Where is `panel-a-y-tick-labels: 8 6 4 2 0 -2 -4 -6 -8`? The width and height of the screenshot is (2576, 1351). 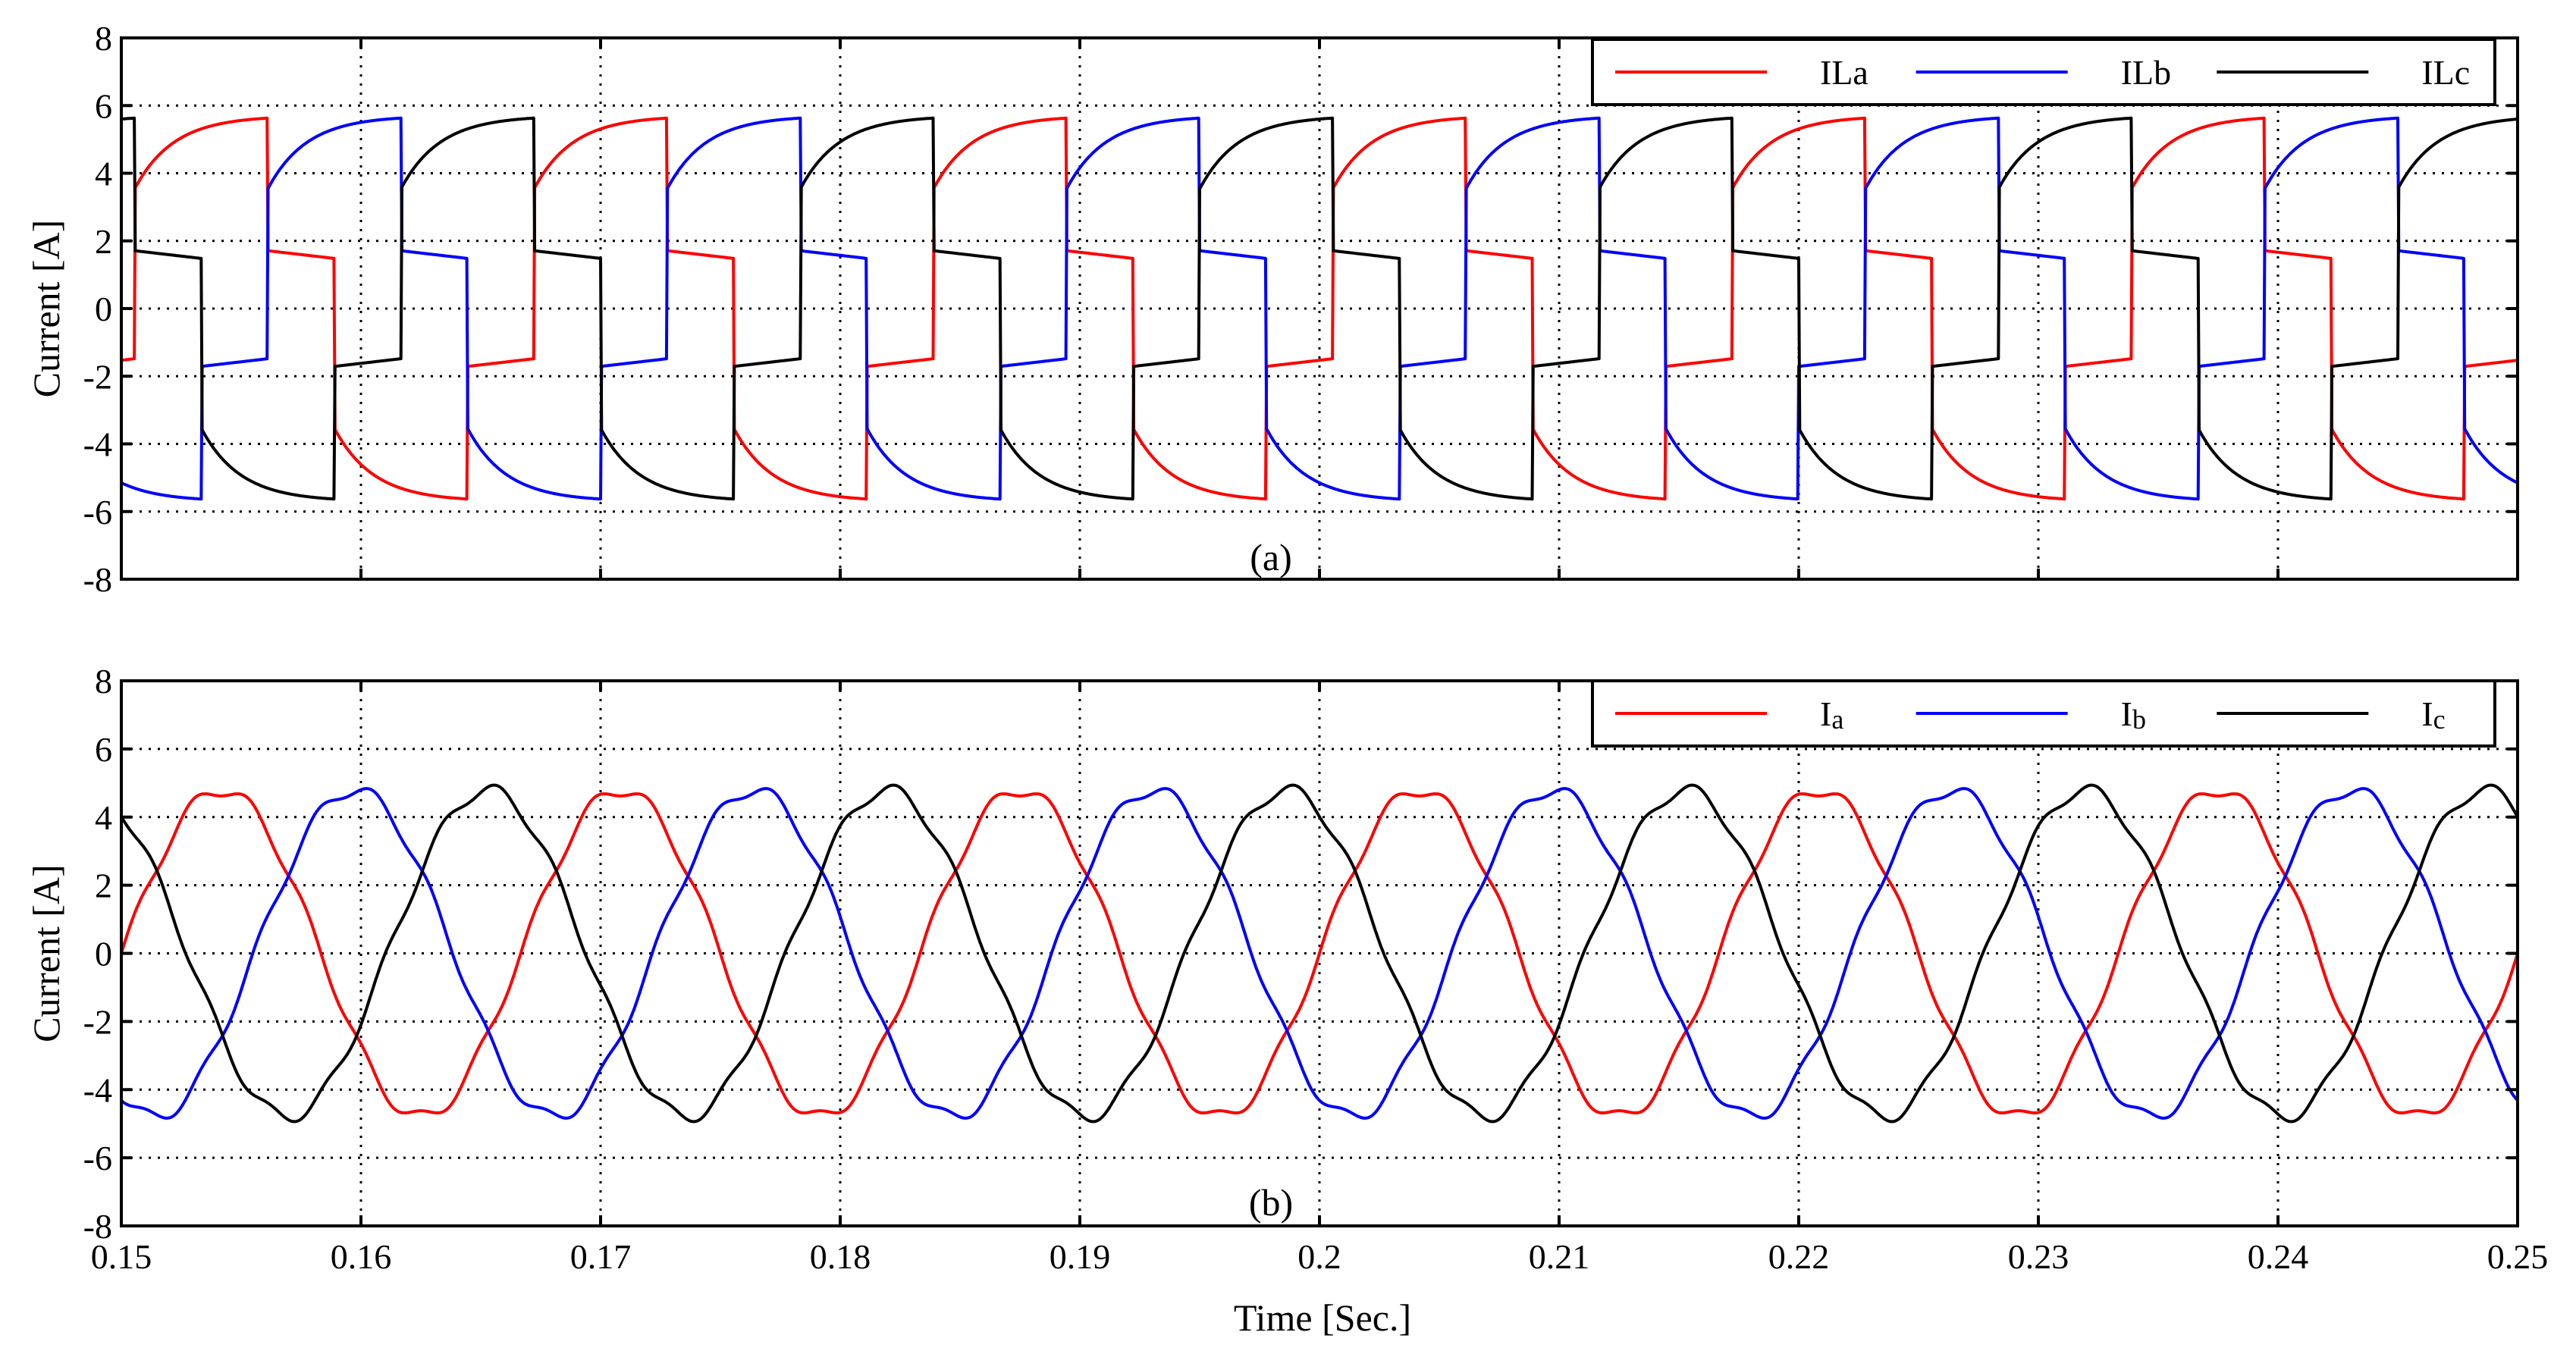 panel-a-y-tick-labels: 8 6 4 2 0 -2 -4 -6 -8 is located at coordinates (97, 309).